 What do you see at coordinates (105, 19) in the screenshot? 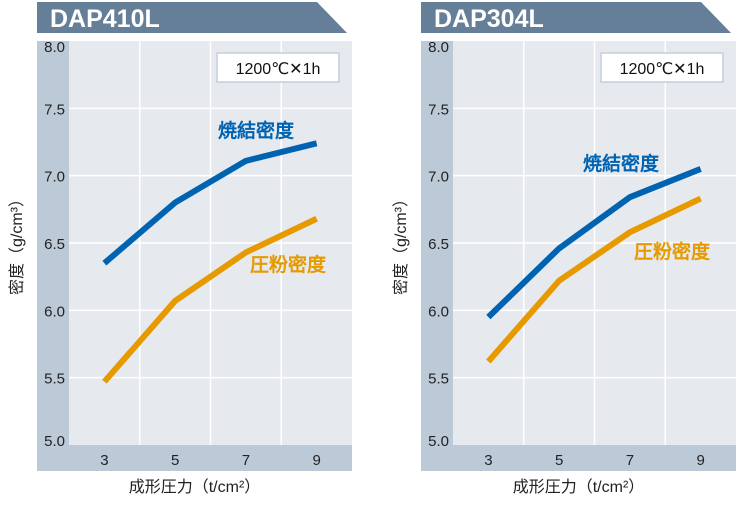
I see `chart-title: DAP410L` at bounding box center [105, 19].